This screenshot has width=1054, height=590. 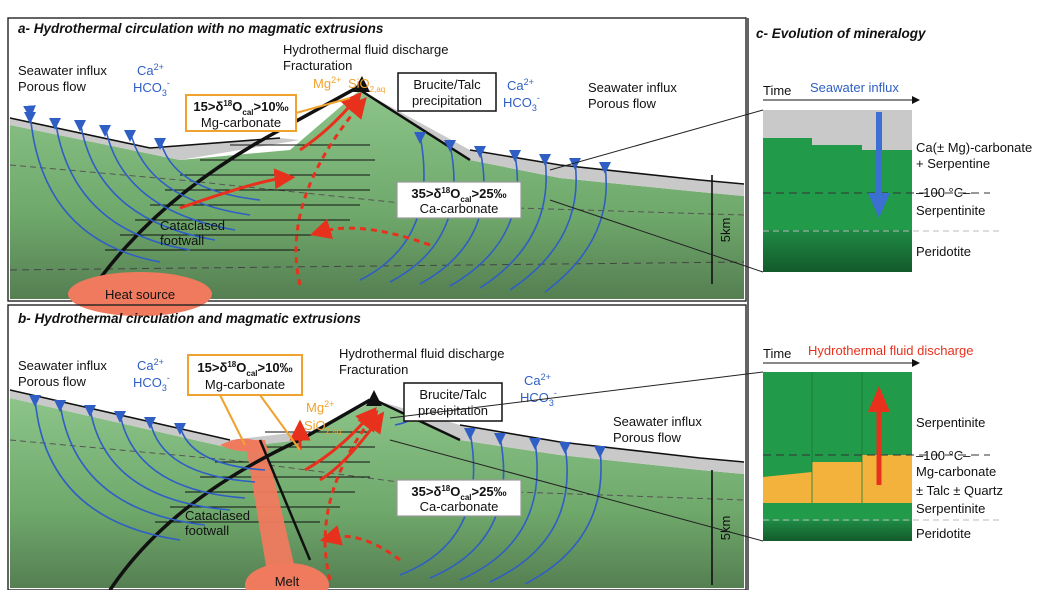 I want to click on panel-a-seawater-left-2: Porous flow, so click(x=52, y=86).